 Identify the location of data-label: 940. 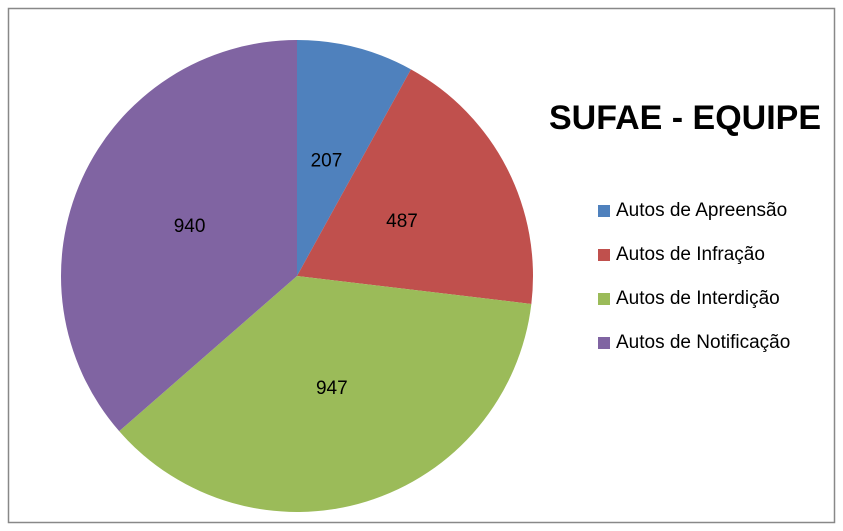
(190, 226).